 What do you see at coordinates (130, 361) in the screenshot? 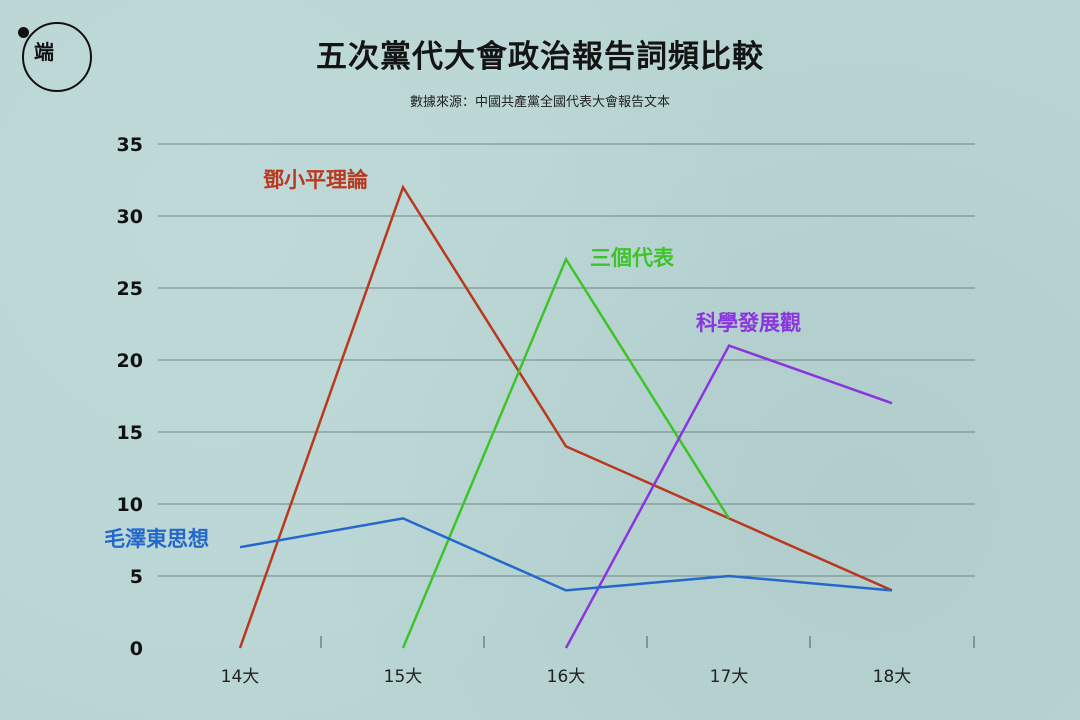
I see `y-tick-label: 20` at bounding box center [130, 361].